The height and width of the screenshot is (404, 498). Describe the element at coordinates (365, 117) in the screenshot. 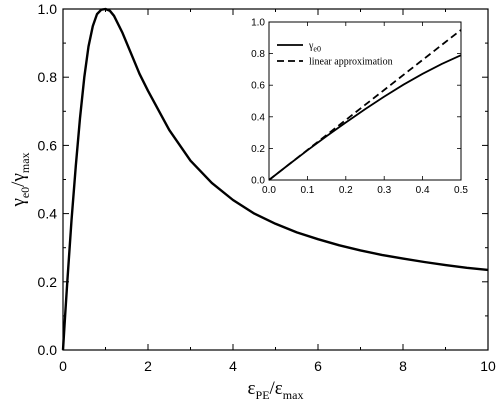

I see `inset-series-line` at that location.